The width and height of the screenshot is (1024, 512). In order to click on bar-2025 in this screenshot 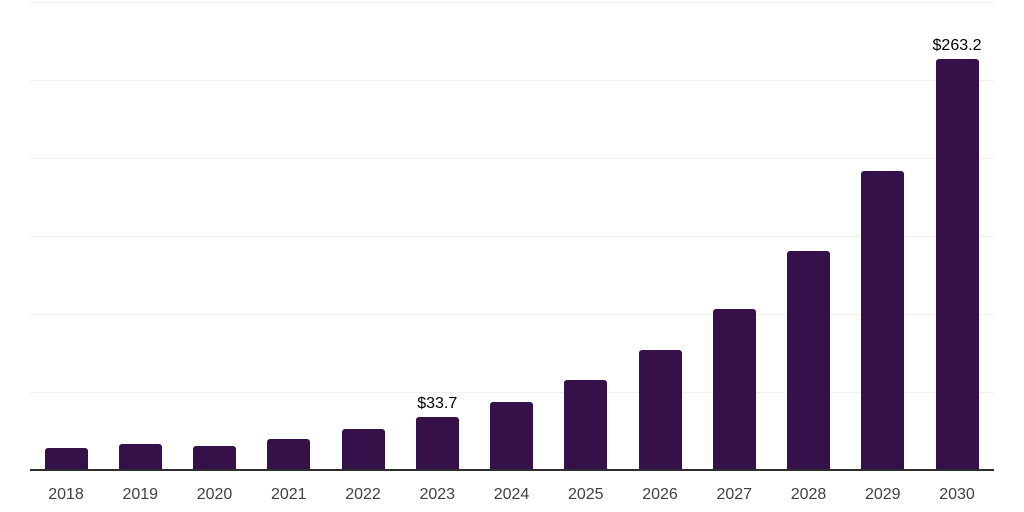, I will do `click(586, 424)`.